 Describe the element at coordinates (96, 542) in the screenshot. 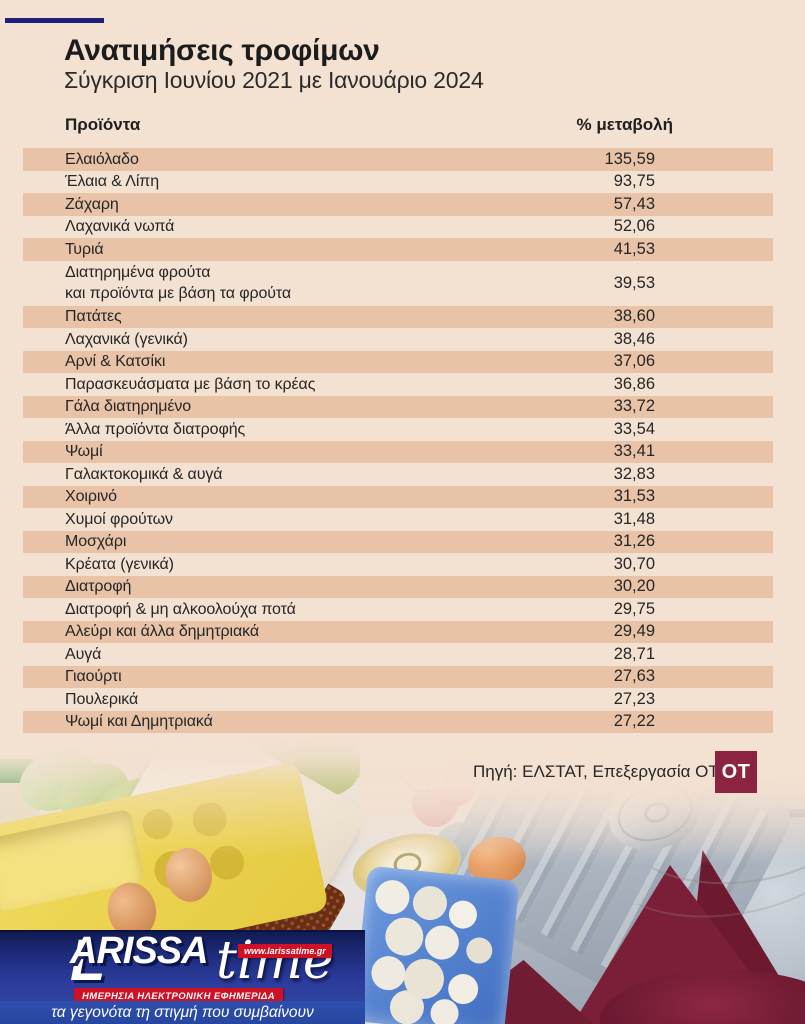

I see `product-name: Μοσχάρι` at that location.